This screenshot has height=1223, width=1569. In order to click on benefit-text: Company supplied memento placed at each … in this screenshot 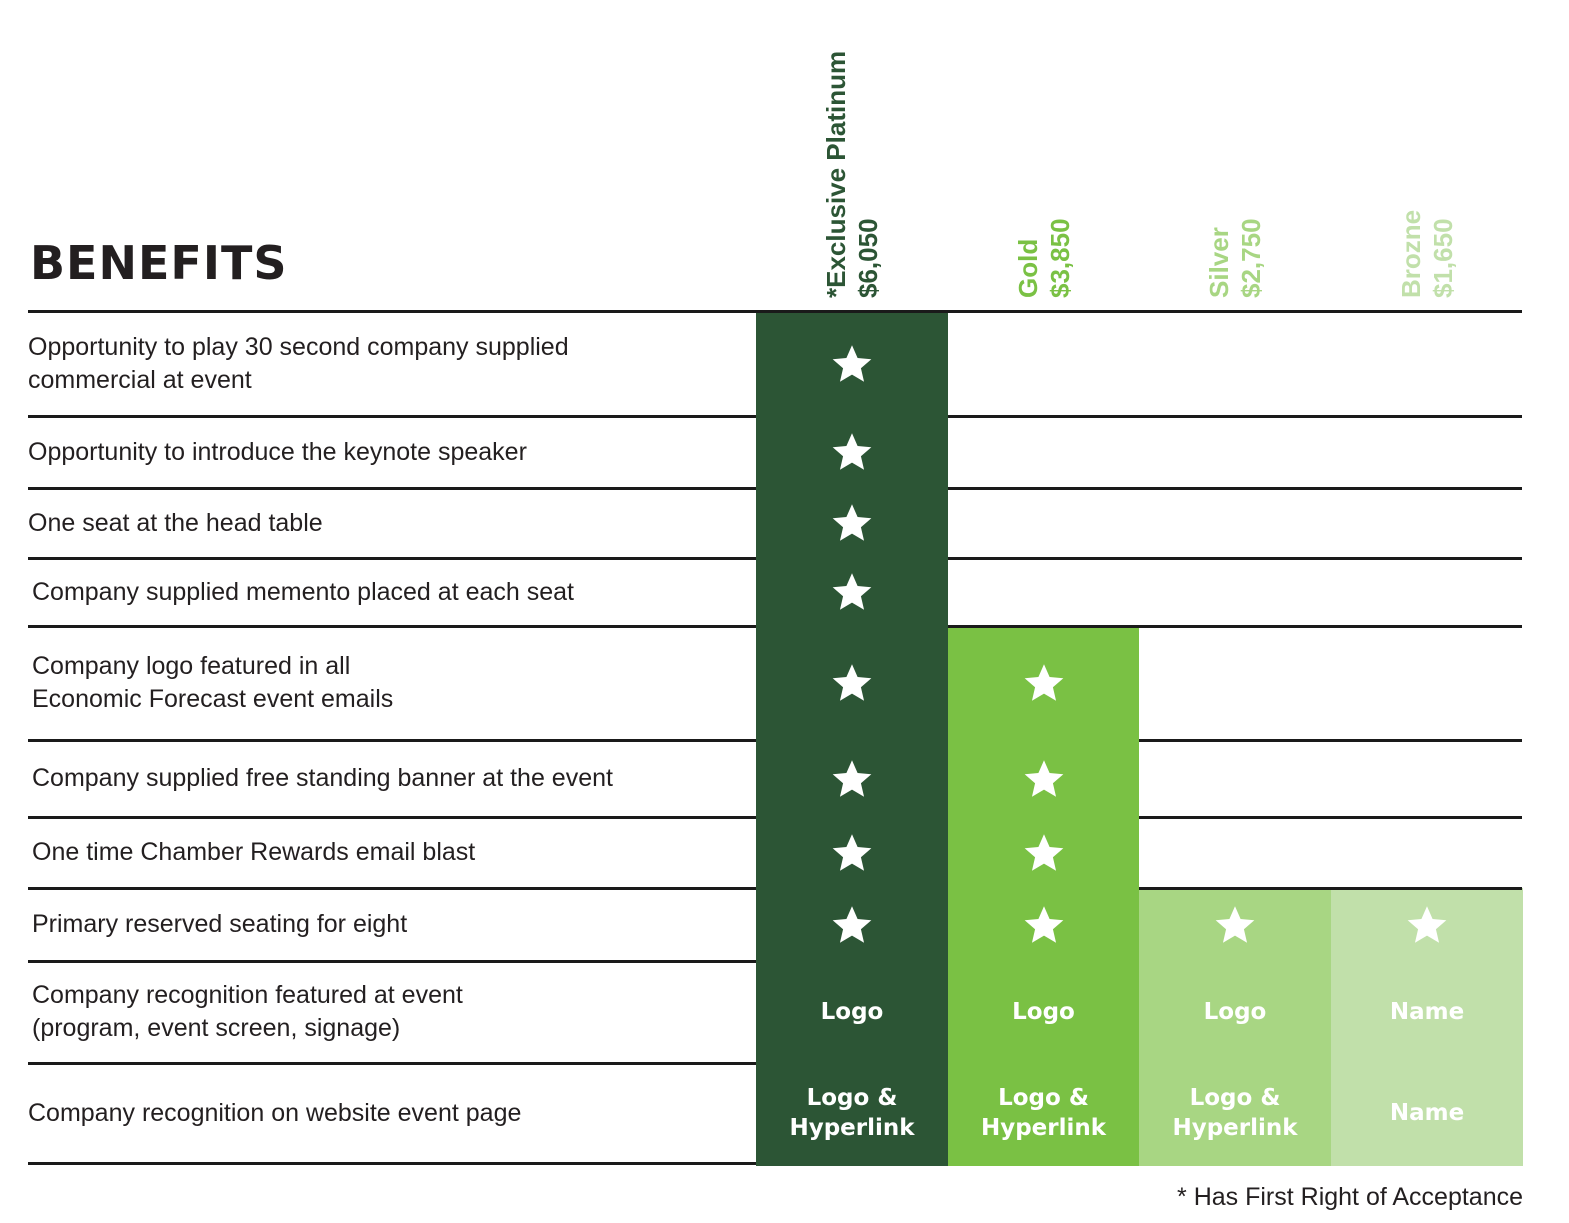, I will do `click(303, 591)`.